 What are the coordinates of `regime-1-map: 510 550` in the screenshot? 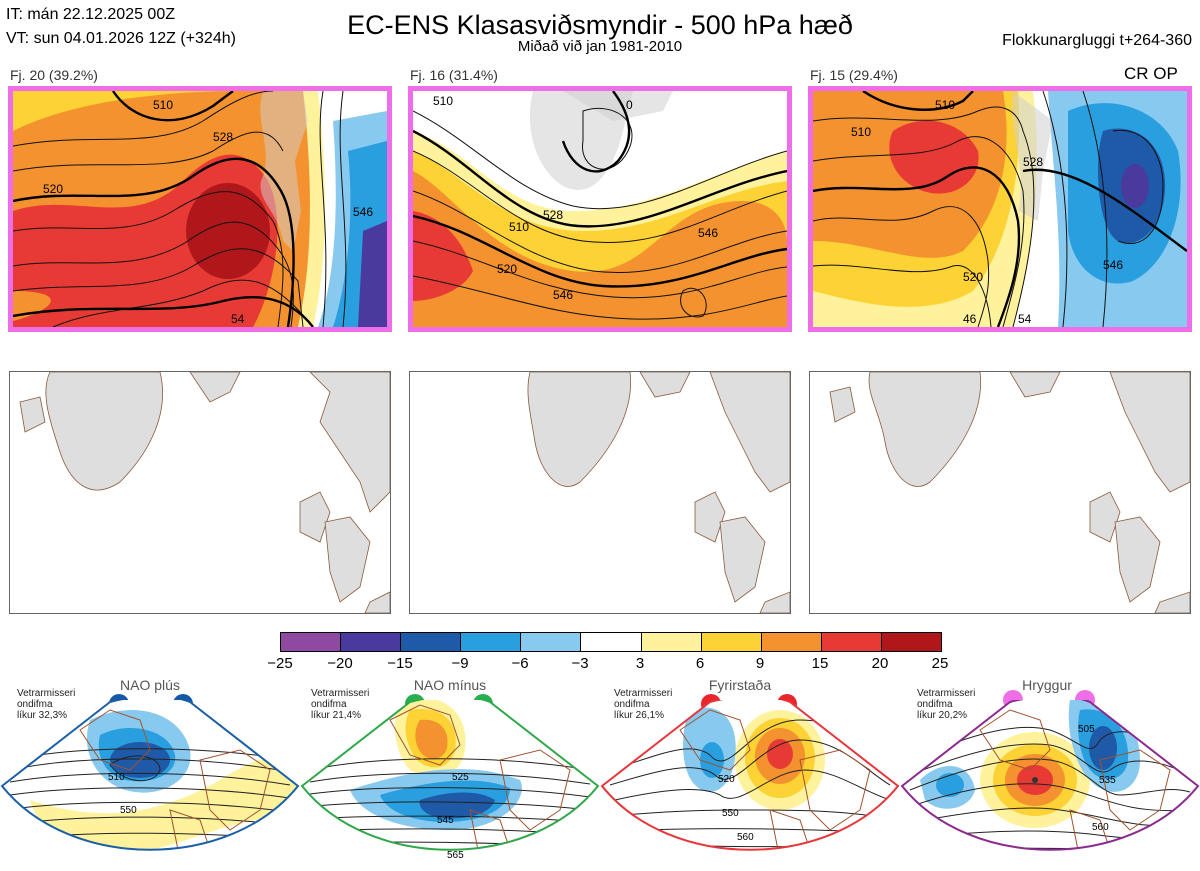 It's located at (150, 775).